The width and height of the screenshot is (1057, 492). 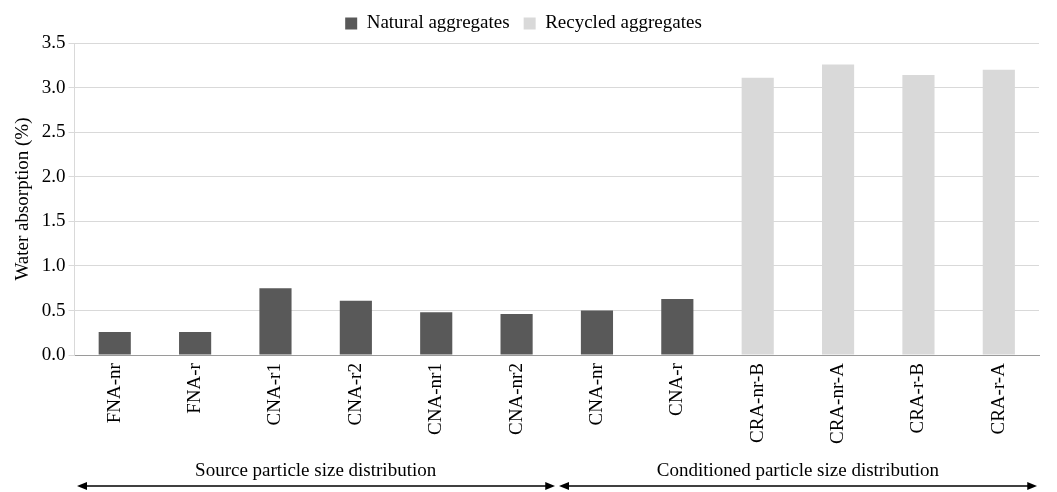 What do you see at coordinates (917, 398) in the screenshot?
I see `x-tick-label: CRA-r-B` at bounding box center [917, 398].